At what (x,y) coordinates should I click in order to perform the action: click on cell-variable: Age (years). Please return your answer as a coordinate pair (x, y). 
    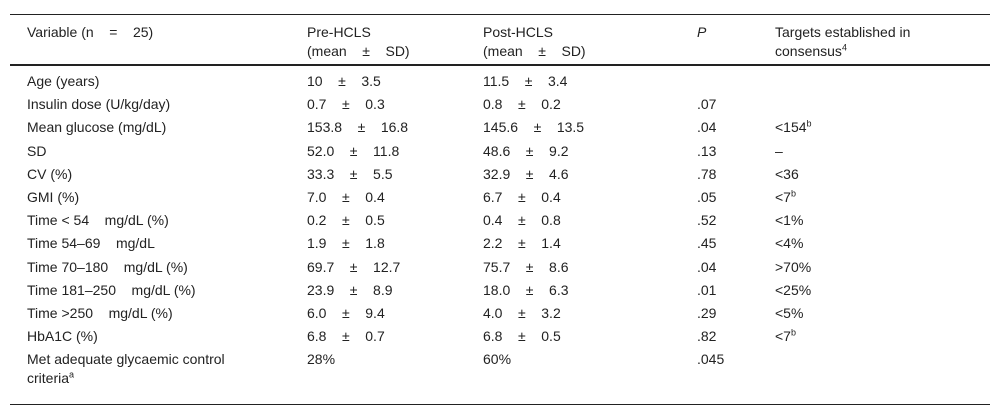
    Looking at the image, I should click on (63, 81).